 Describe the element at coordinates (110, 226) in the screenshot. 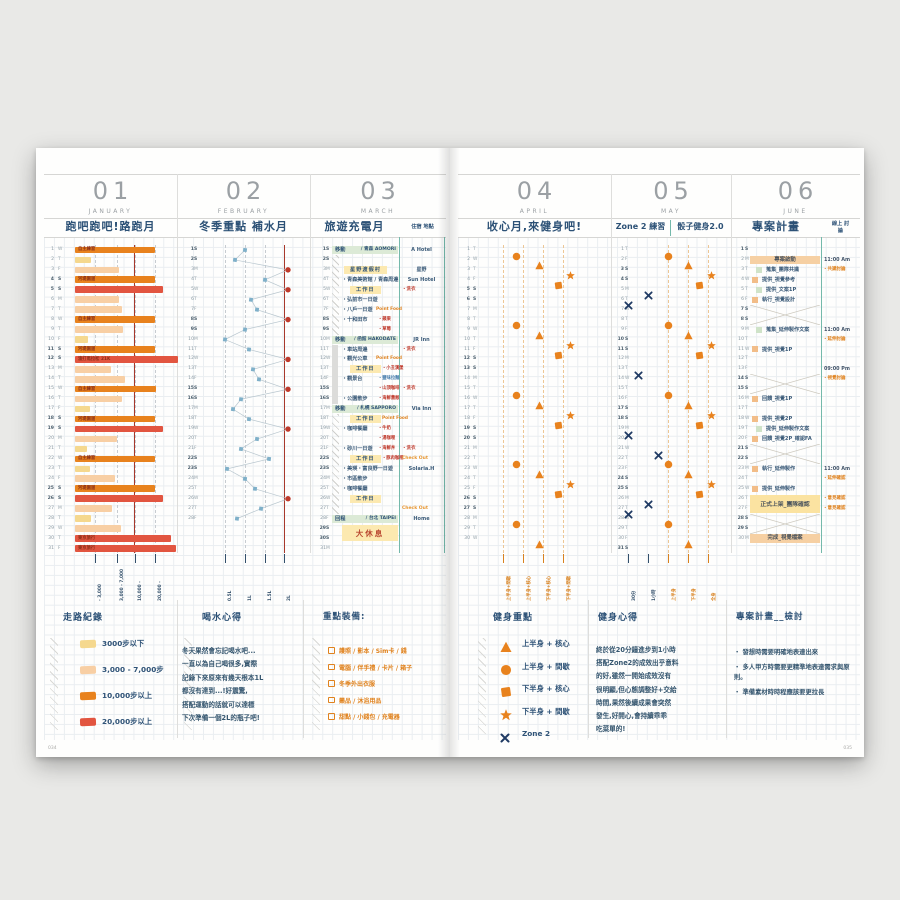

I see `january-title: 跑吧跑吧!路跑月` at that location.